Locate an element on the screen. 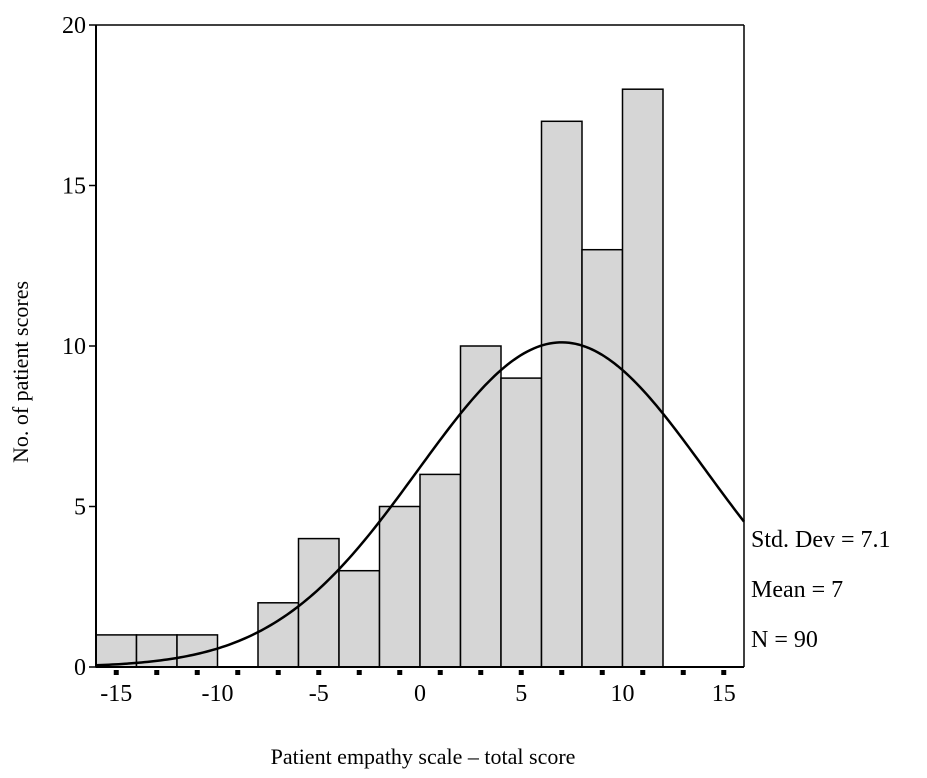  mean-label: Mean = 7 is located at coordinates (797, 590).